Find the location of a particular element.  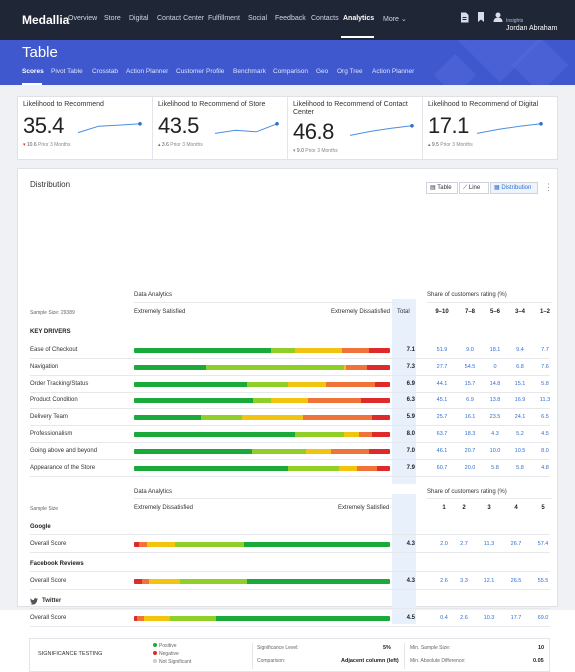

share-value: 5.2 is located at coordinates (520, 434).